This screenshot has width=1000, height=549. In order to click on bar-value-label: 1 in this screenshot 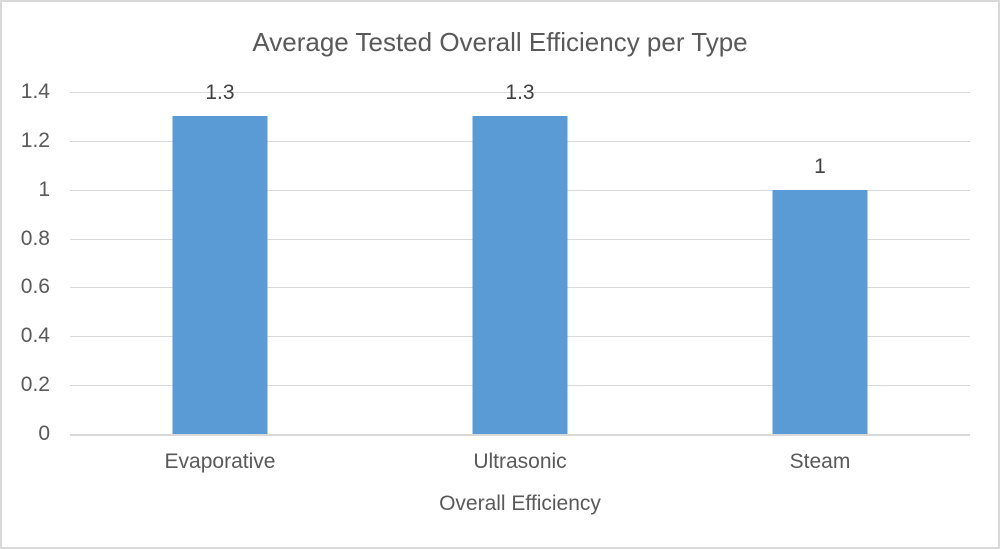, I will do `click(820, 166)`.